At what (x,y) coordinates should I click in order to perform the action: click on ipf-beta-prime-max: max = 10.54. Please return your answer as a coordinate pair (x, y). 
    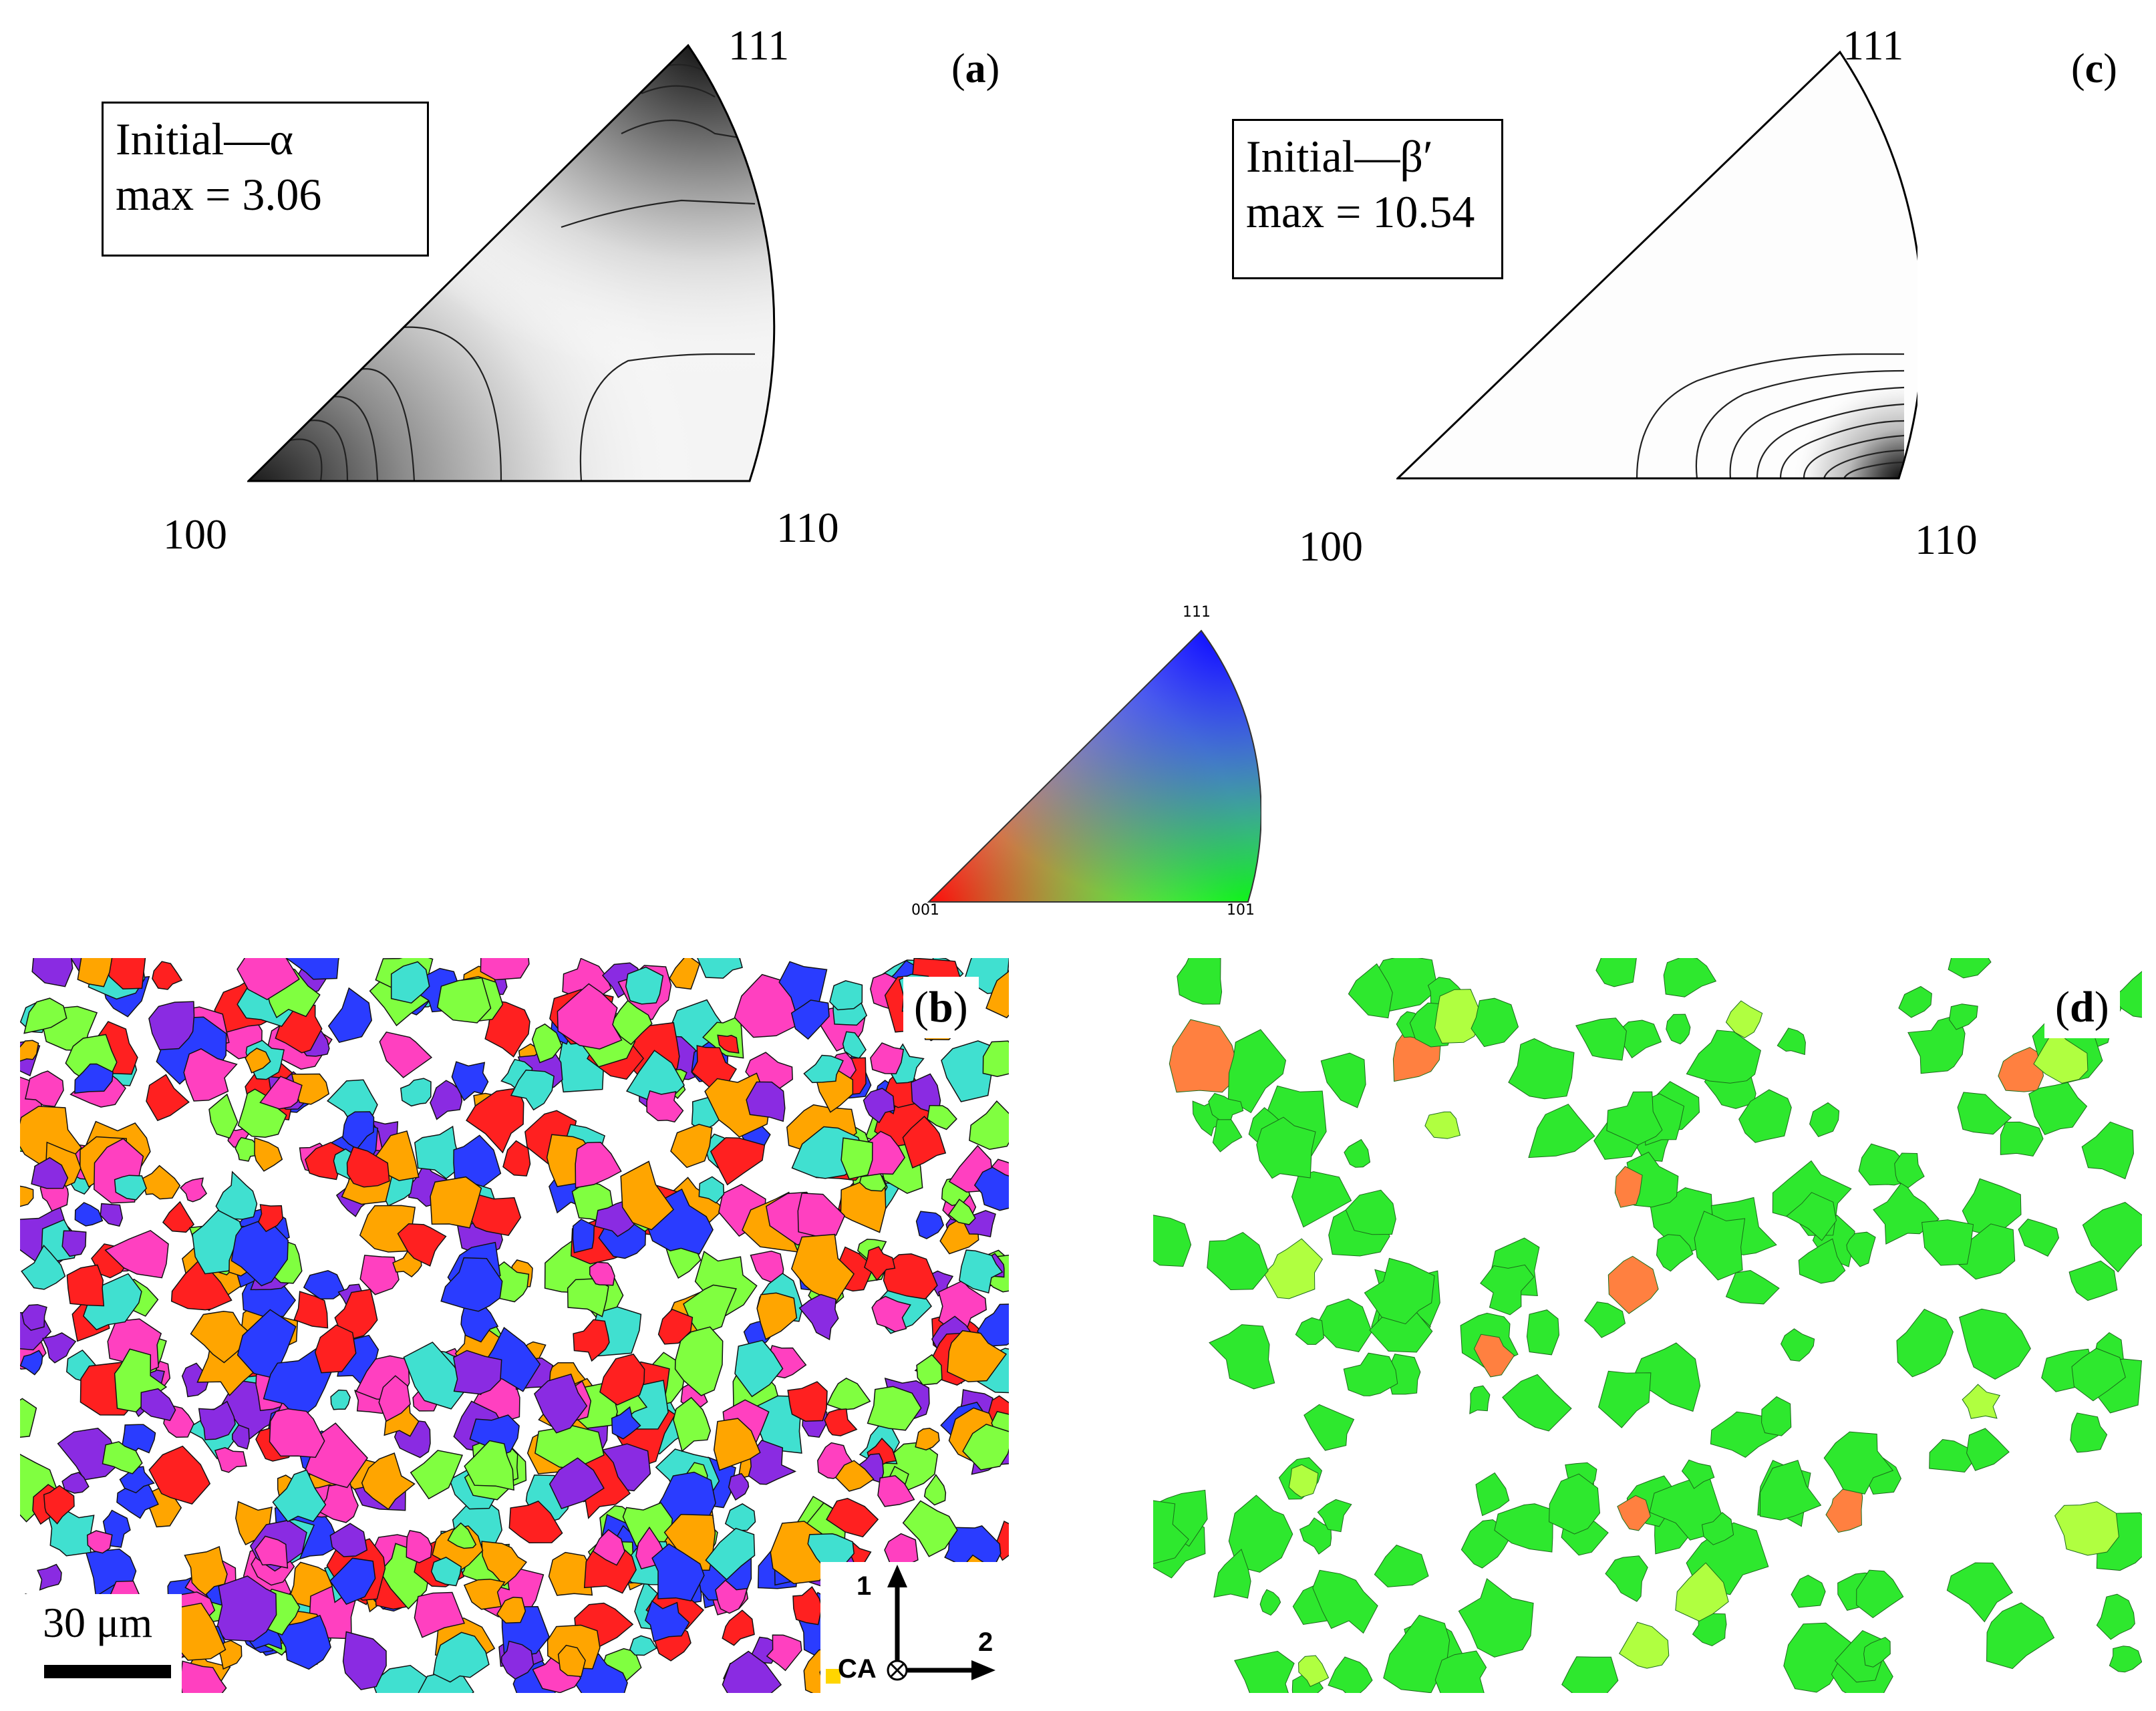
    Looking at the image, I should click on (1360, 211).